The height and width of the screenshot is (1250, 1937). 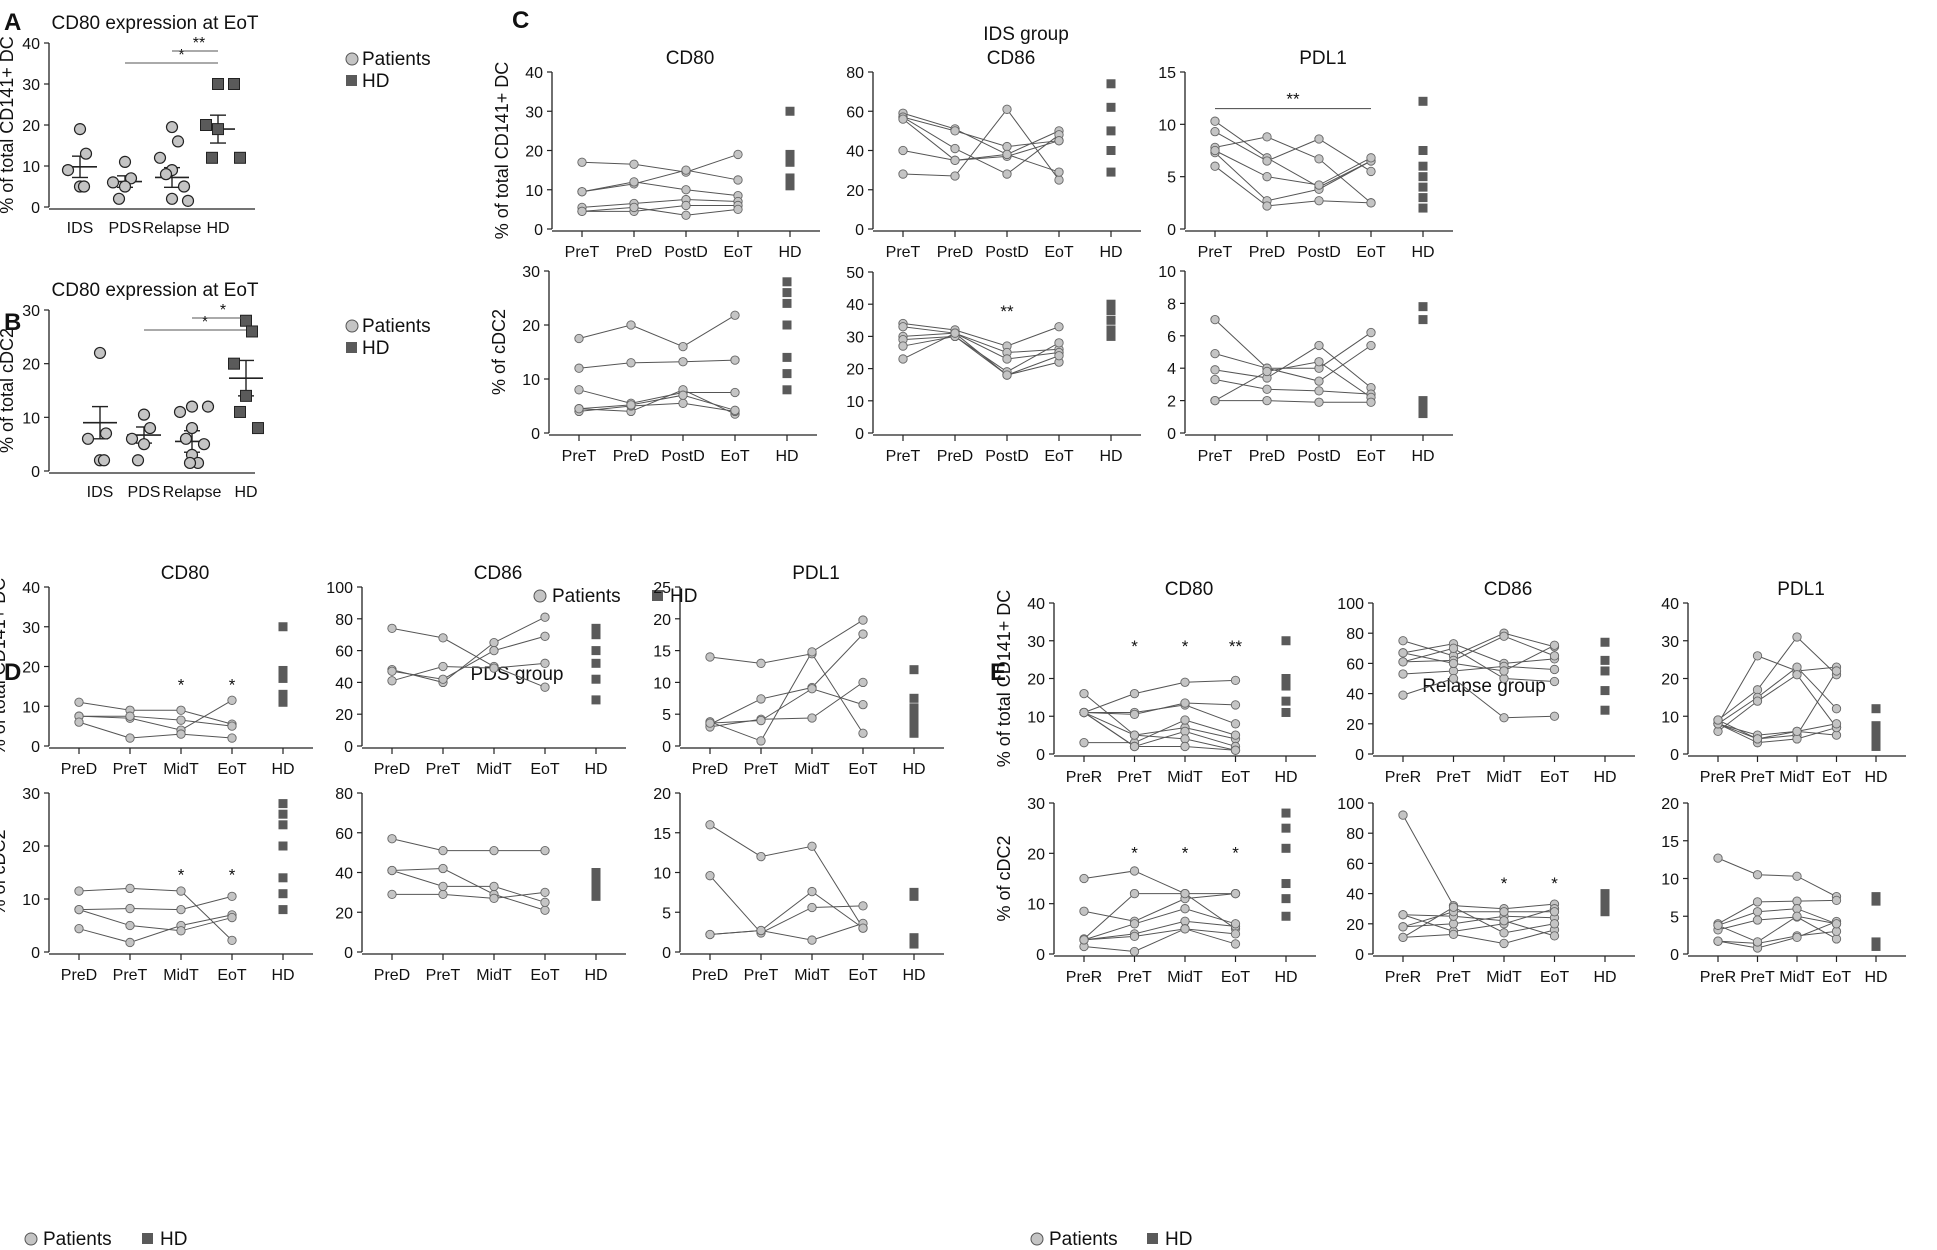 What do you see at coordinates (1875, 977) in the screenshot?
I see `x-tick-label: HD` at bounding box center [1875, 977].